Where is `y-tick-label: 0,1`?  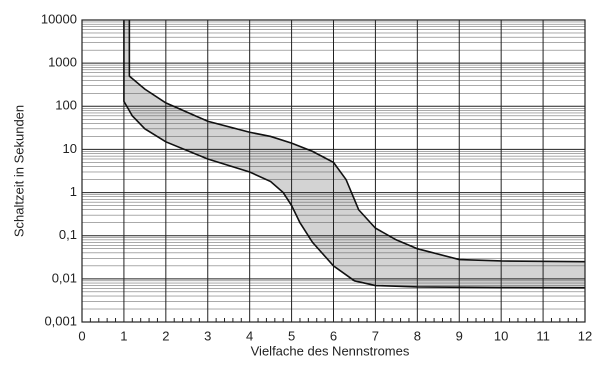
y-tick-label: 0,1 is located at coordinates (68, 234).